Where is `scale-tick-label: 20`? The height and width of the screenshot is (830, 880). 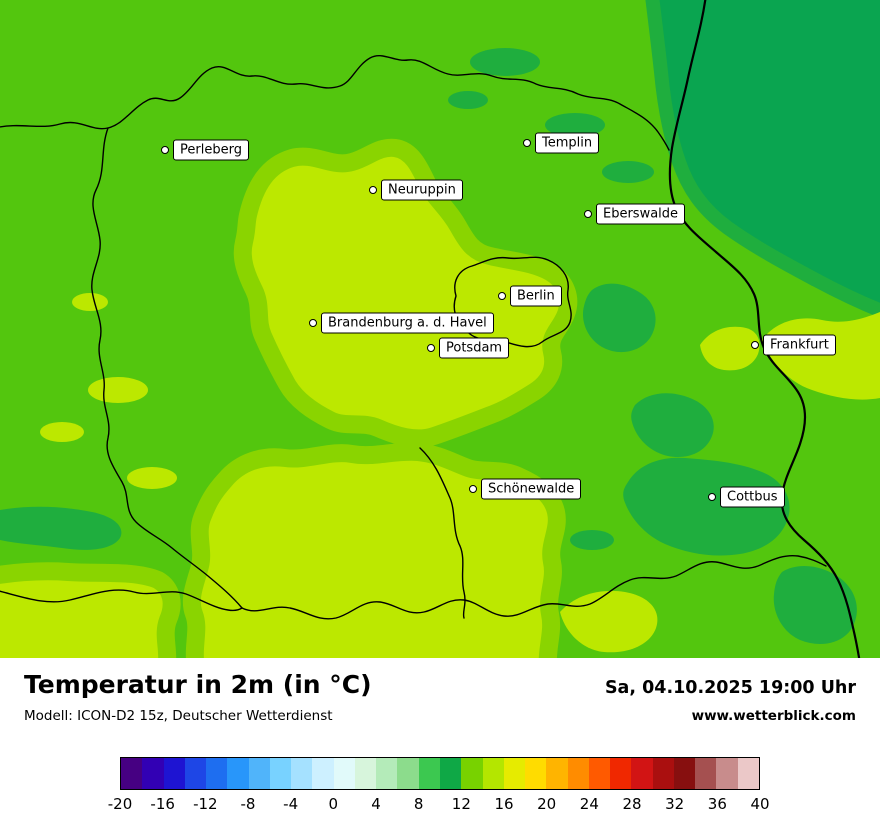
scale-tick-label: 20 is located at coordinates (547, 804).